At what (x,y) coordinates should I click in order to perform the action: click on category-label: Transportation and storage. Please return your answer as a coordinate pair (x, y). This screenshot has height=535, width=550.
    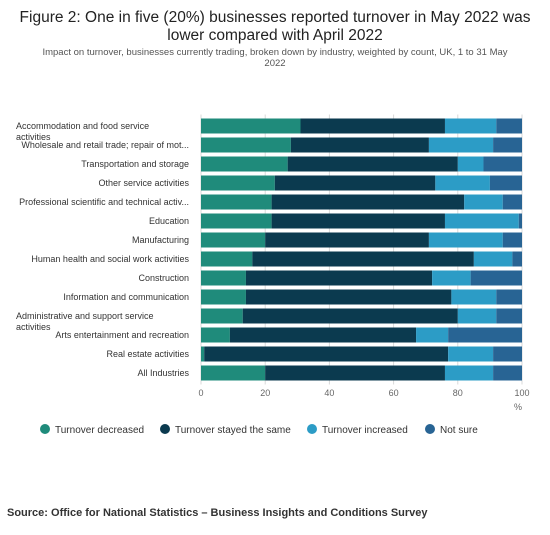
    Looking at the image, I should click on (135, 164).